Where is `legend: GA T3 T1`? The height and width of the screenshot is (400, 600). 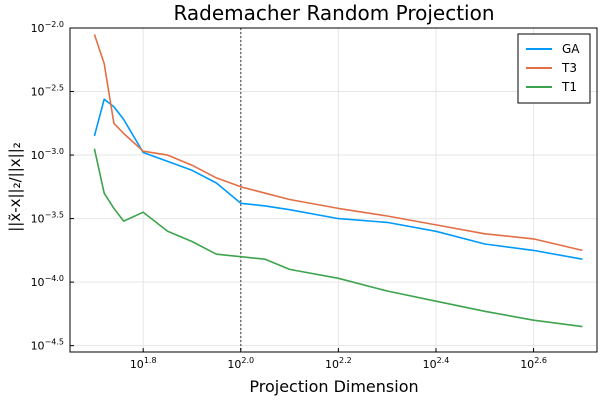 legend: GA T3 T1 is located at coordinates (554, 68).